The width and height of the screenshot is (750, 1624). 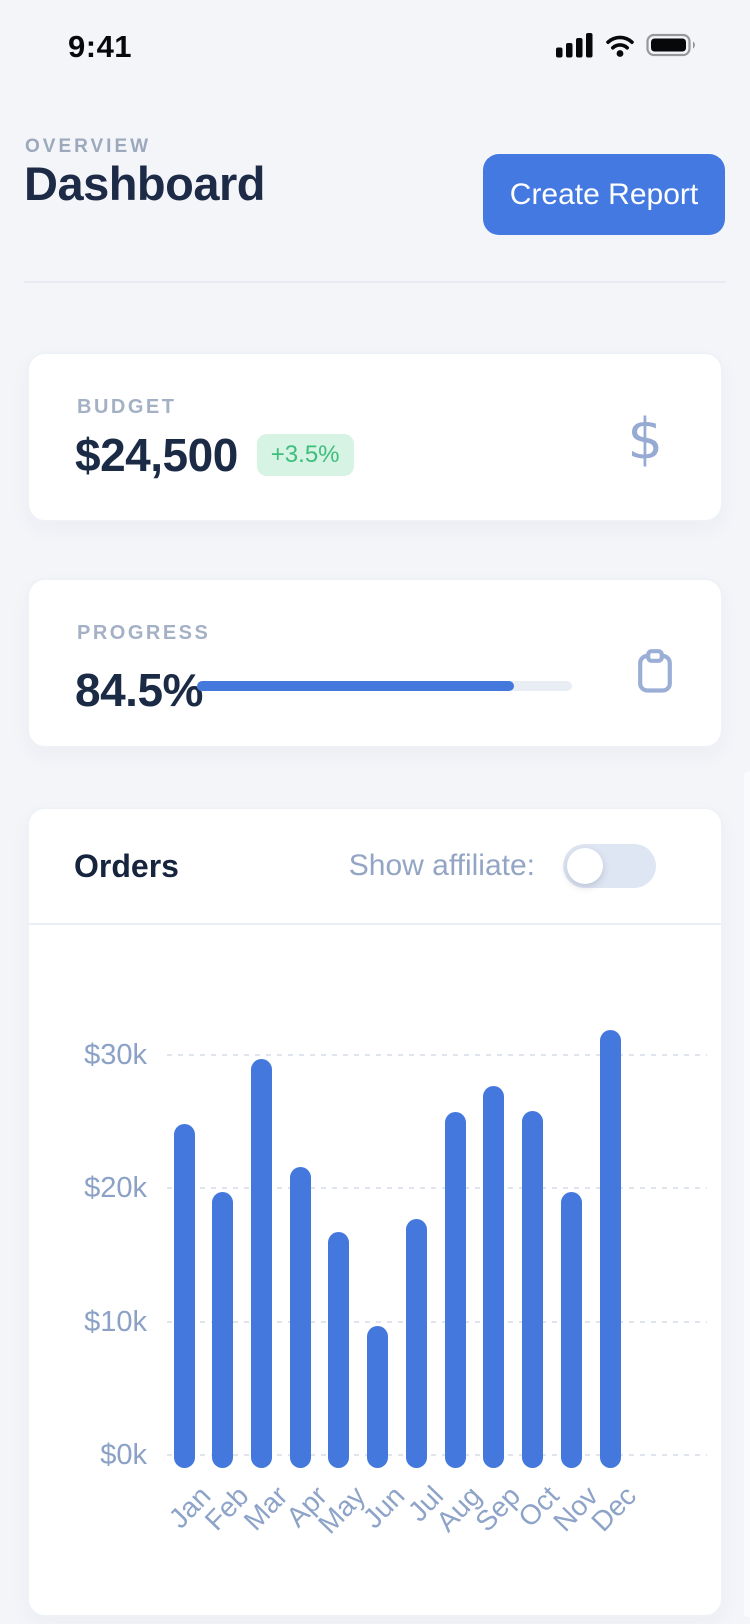 I want to click on page-title: Dashboard, so click(x=145, y=183).